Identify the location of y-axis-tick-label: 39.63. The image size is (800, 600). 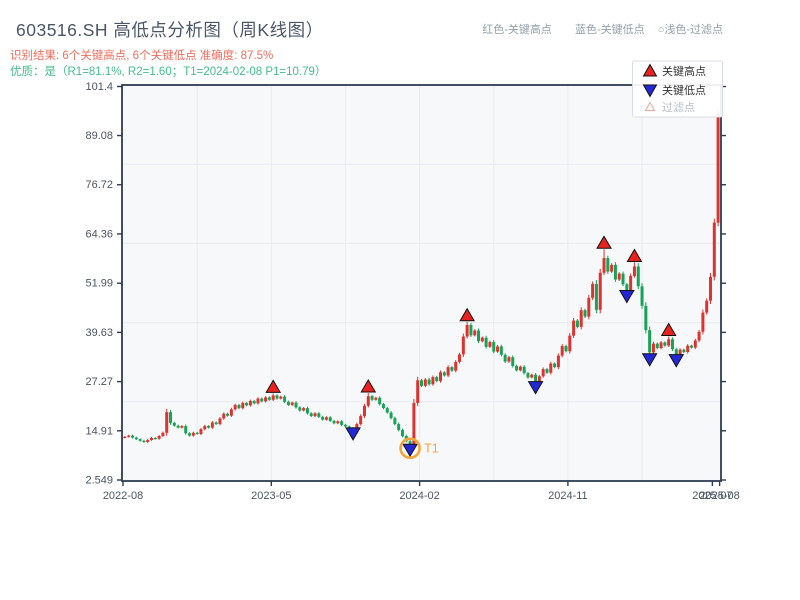
(99, 333).